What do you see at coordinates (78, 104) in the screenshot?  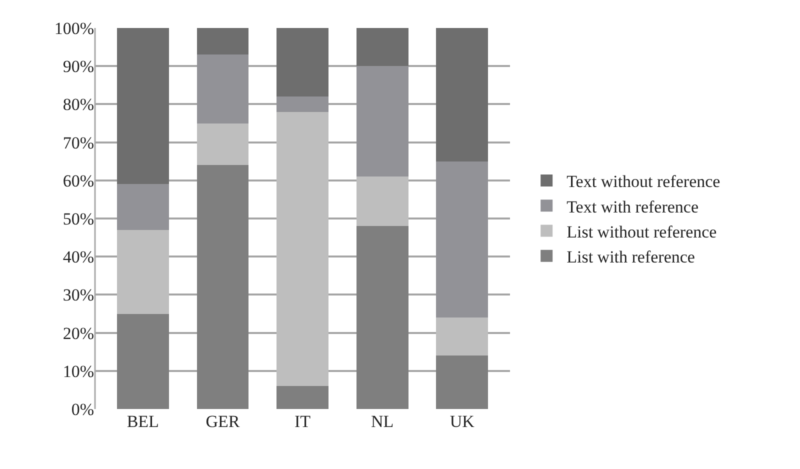 I see `y-tick-label: 80%` at bounding box center [78, 104].